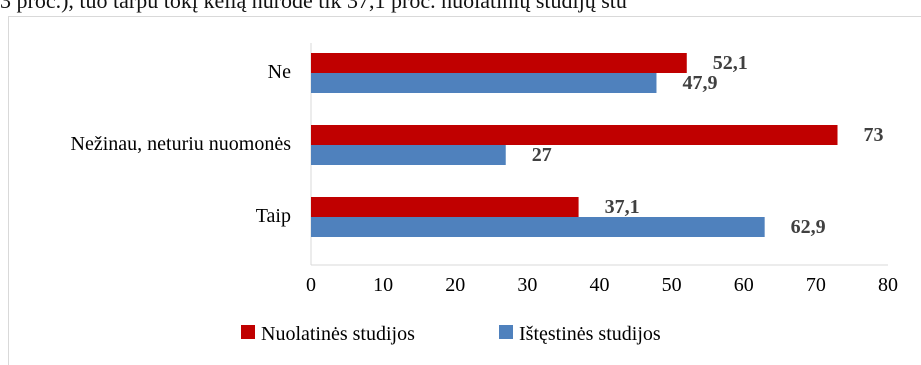 The image size is (921, 365). What do you see at coordinates (311, 285) in the screenshot?
I see `x-tick-label: 0` at bounding box center [311, 285].